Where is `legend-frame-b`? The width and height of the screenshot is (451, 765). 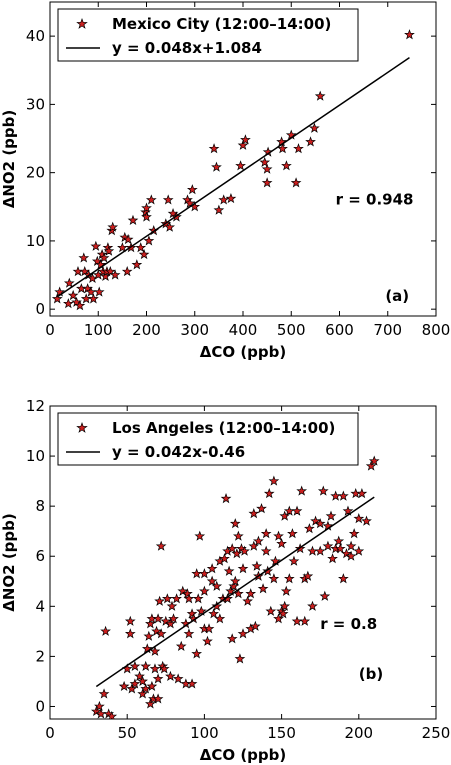
legend-frame-b is located at coordinates (208, 439).